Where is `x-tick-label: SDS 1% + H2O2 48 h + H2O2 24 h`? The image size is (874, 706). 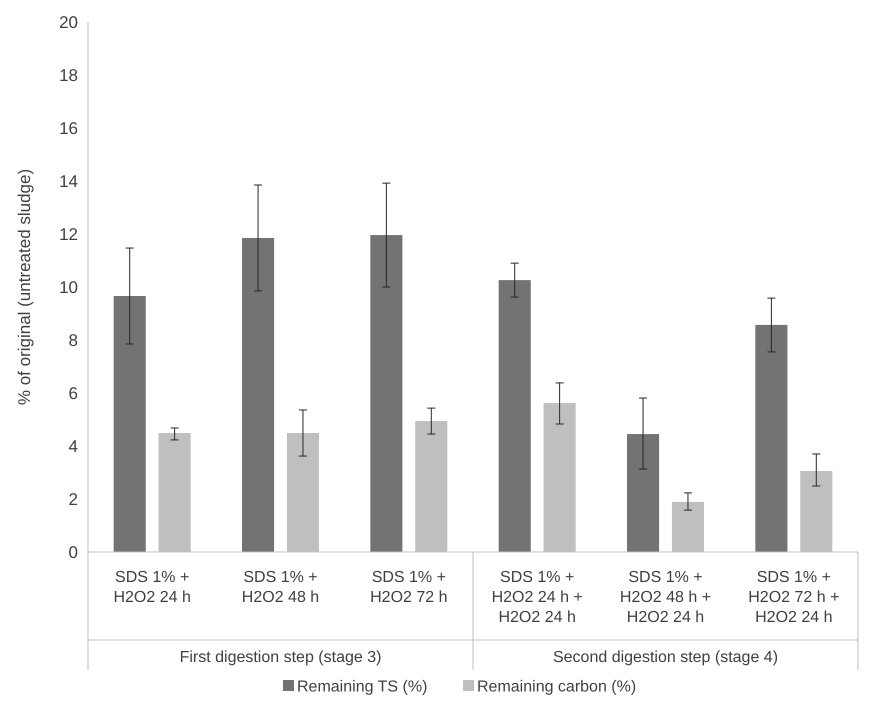
x-tick-label: SDS 1% + H2O2 48 h + H2O2 24 h is located at coordinates (666, 597).